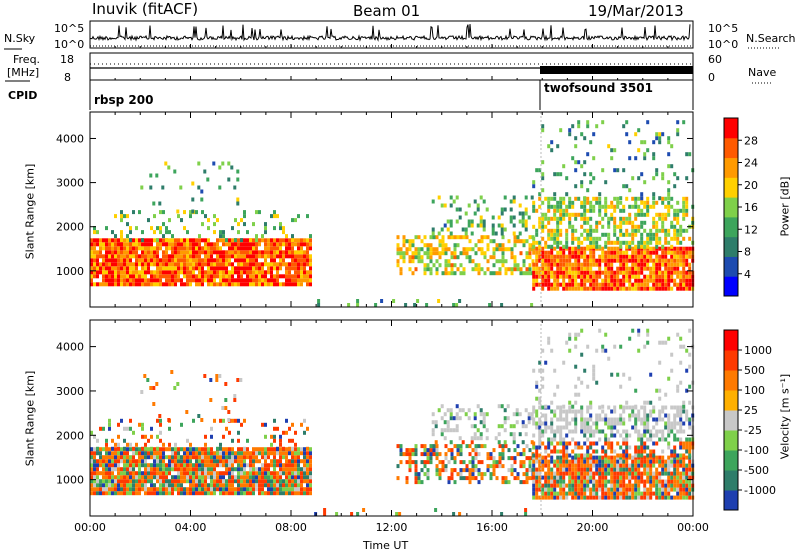 Image resolution: width=800 pixels, height=554 pixels. Describe the element at coordinates (67, 77) in the screenshot. I see `freq-tick-bottom: 8` at that location.